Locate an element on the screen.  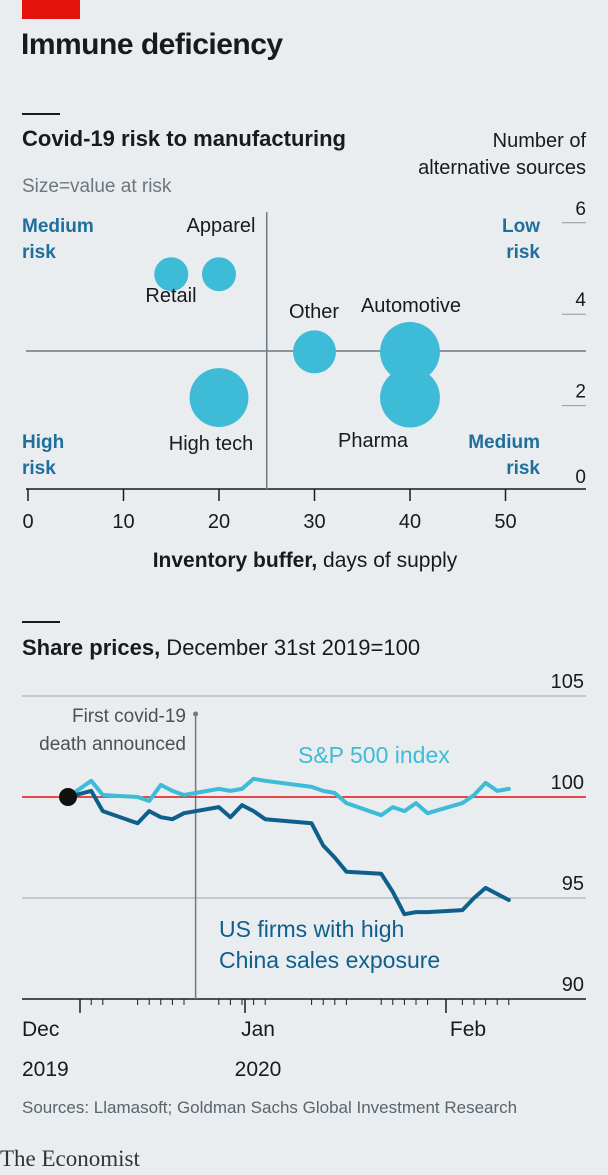
bubble-pharma is located at coordinates (410, 397).